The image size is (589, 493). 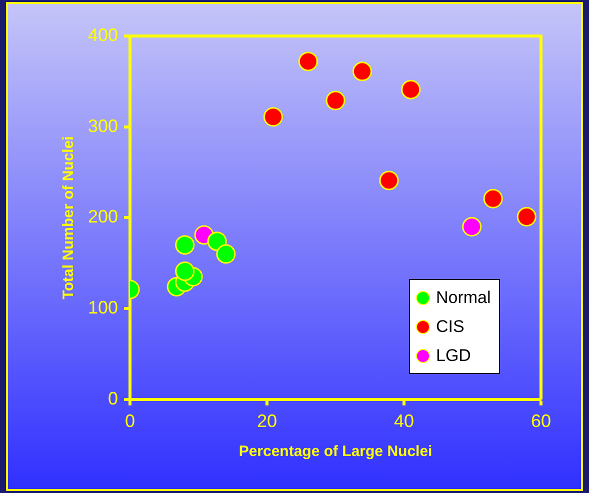 I want to click on y-tick-label: 100, so click(x=103, y=308).